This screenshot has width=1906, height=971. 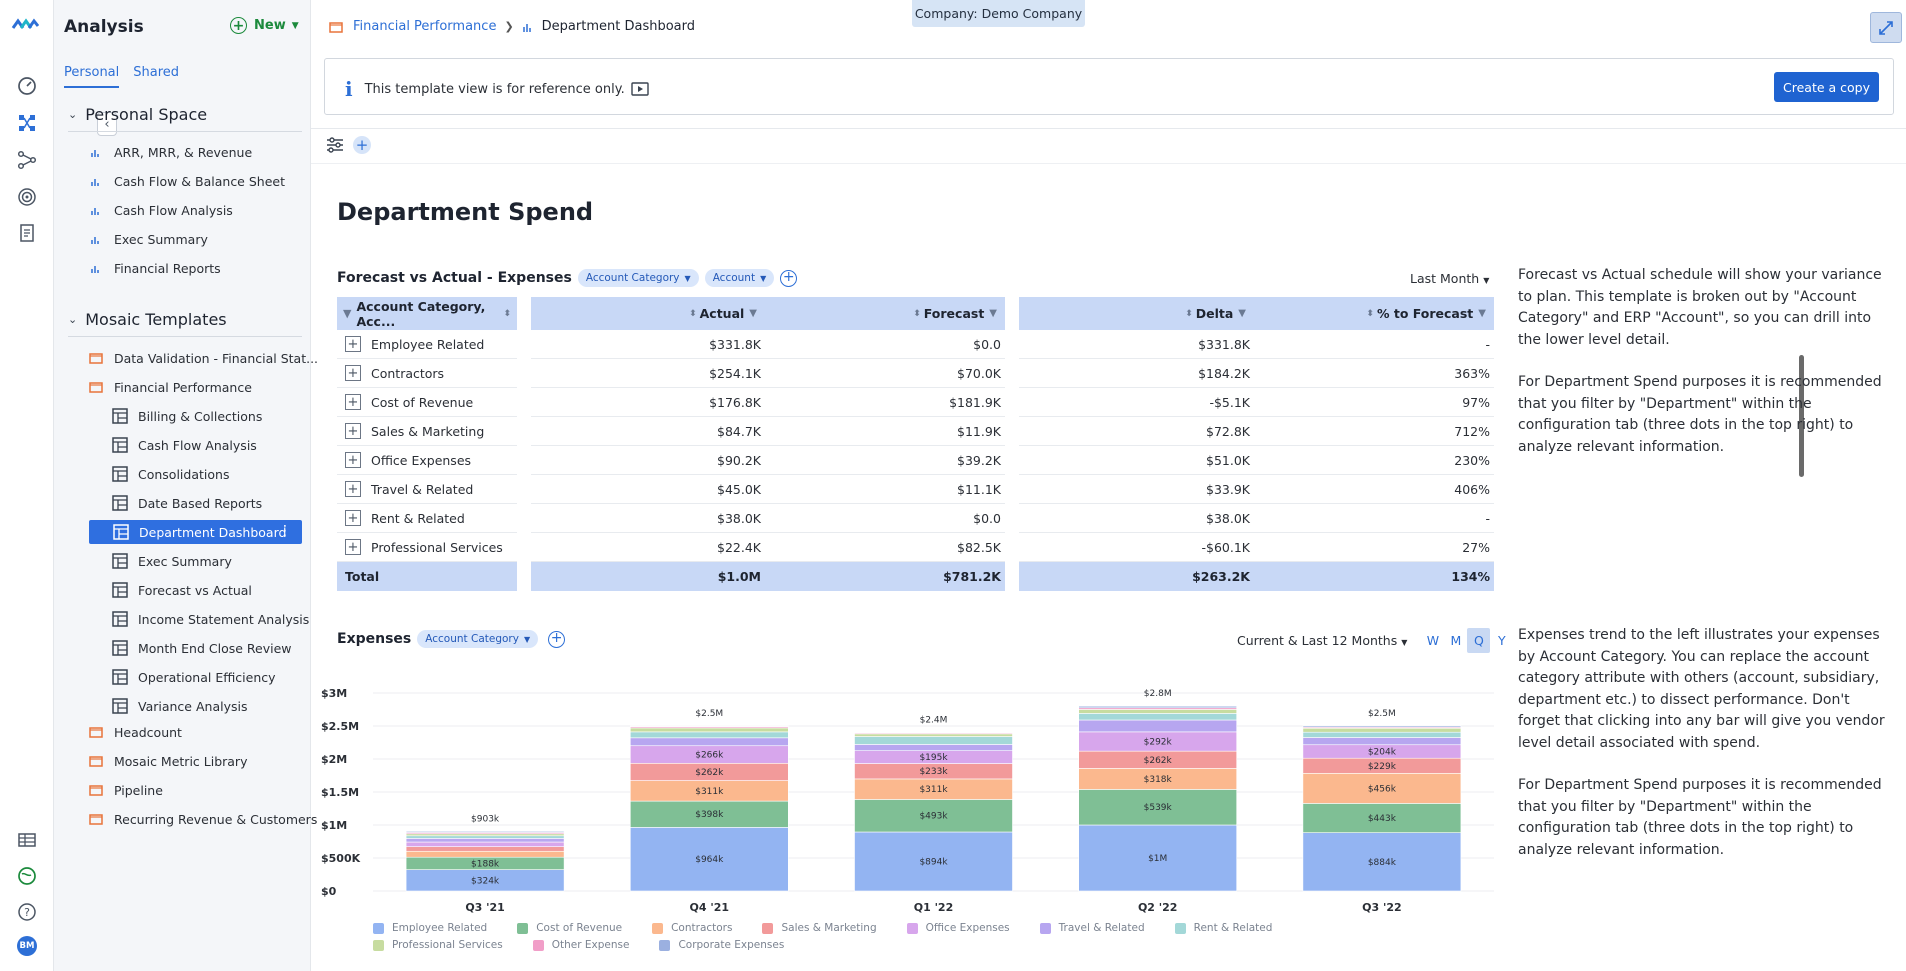 What do you see at coordinates (739, 278) in the screenshot?
I see `account-pill: Account ▼` at bounding box center [739, 278].